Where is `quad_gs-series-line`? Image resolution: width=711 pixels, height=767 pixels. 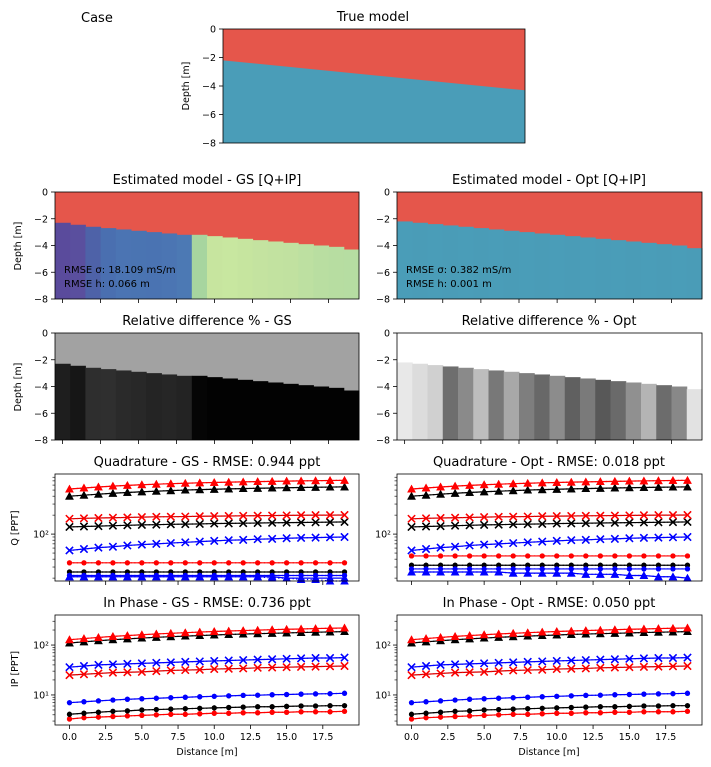
quad_gs-series-line is located at coordinates (207, 524).